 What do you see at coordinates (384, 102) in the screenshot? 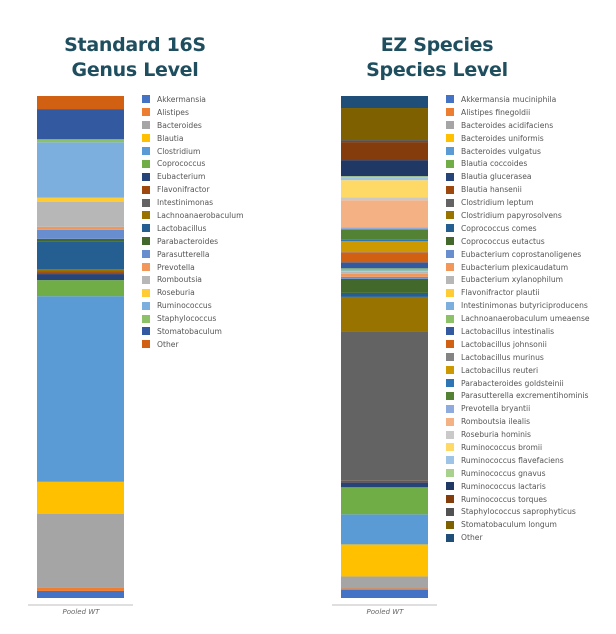
I see `bar-segment-other` at bounding box center [384, 102].